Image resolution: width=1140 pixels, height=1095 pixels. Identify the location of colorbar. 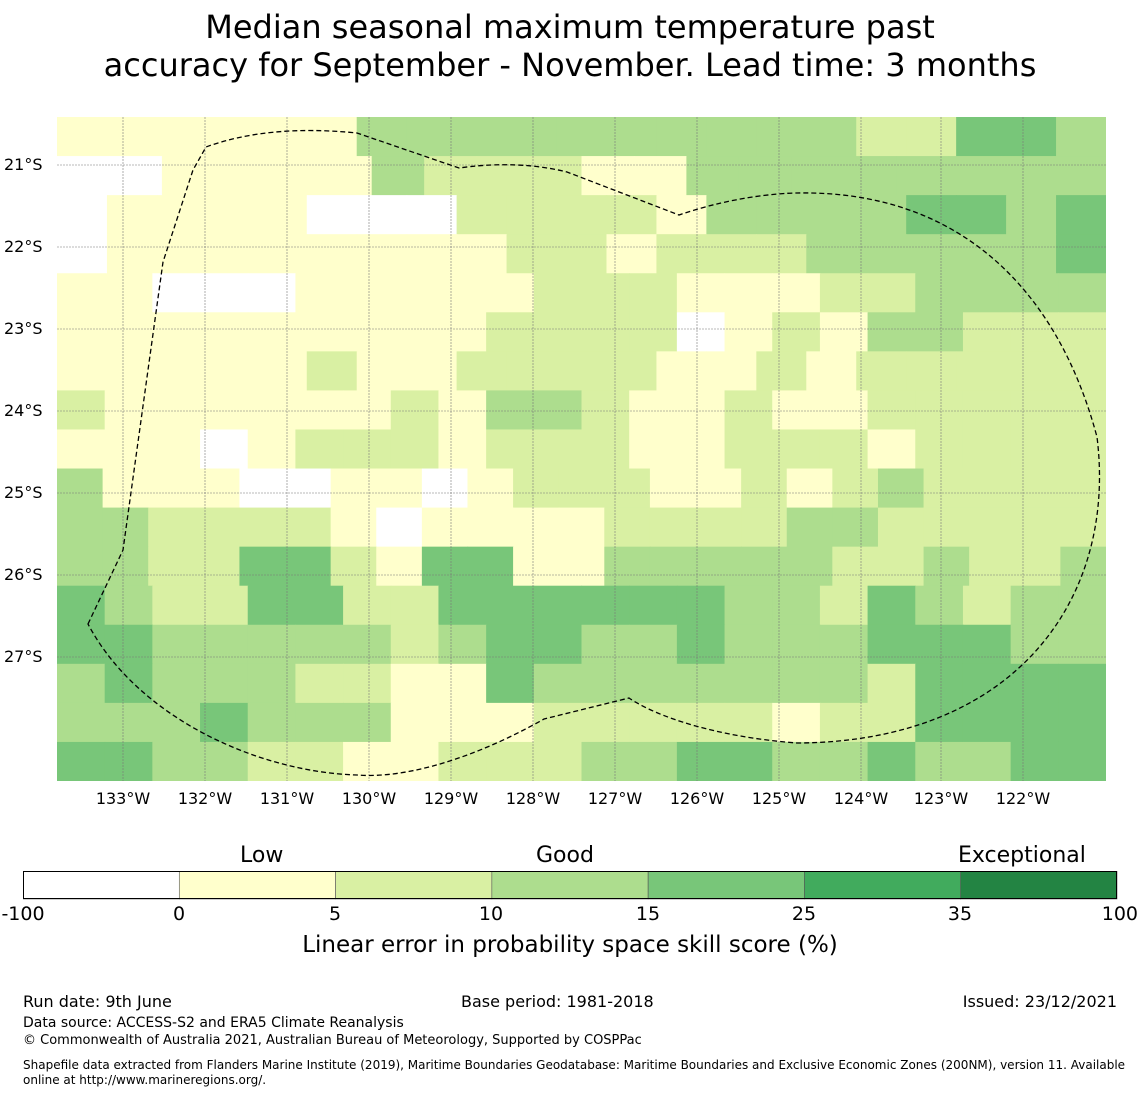
(570, 885).